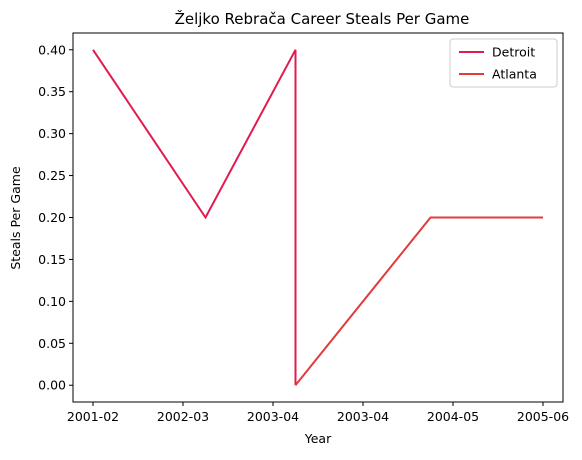 The width and height of the screenshot is (582, 460). What do you see at coordinates (322, 18) in the screenshot?
I see `chart-title: Željko Rebrača Career Steals Per Game` at bounding box center [322, 18].